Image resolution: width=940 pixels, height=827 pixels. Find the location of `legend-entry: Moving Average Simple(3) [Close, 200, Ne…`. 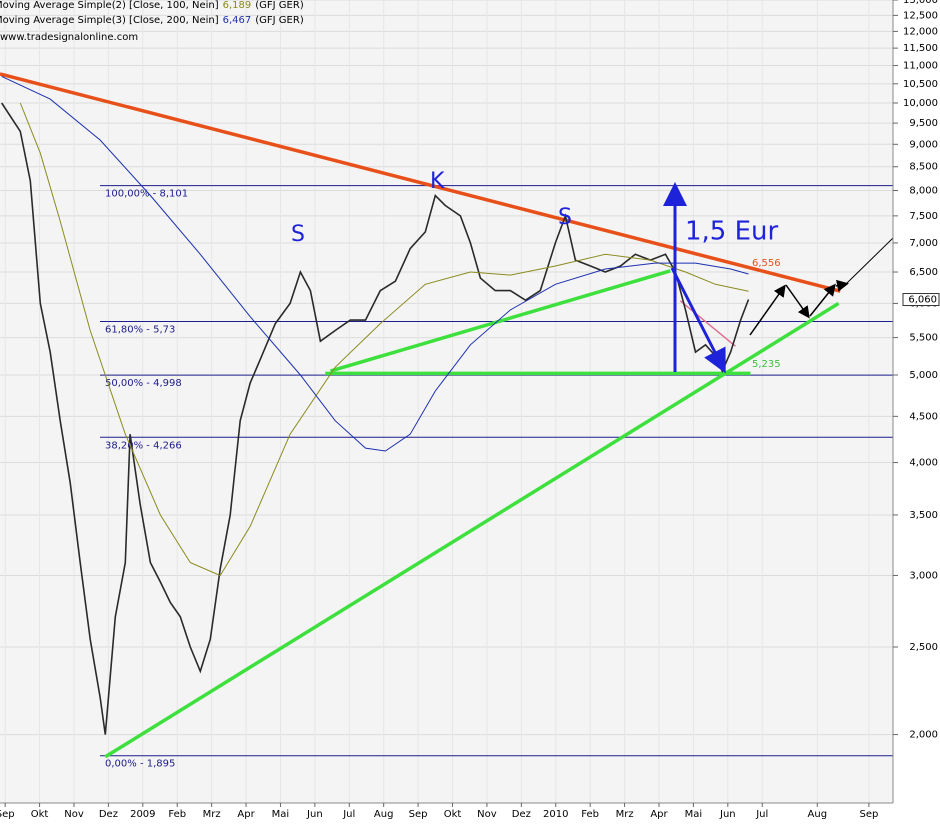

legend-entry: Moving Average Simple(3) [Close, 200, Ne… is located at coordinates (152, 20).